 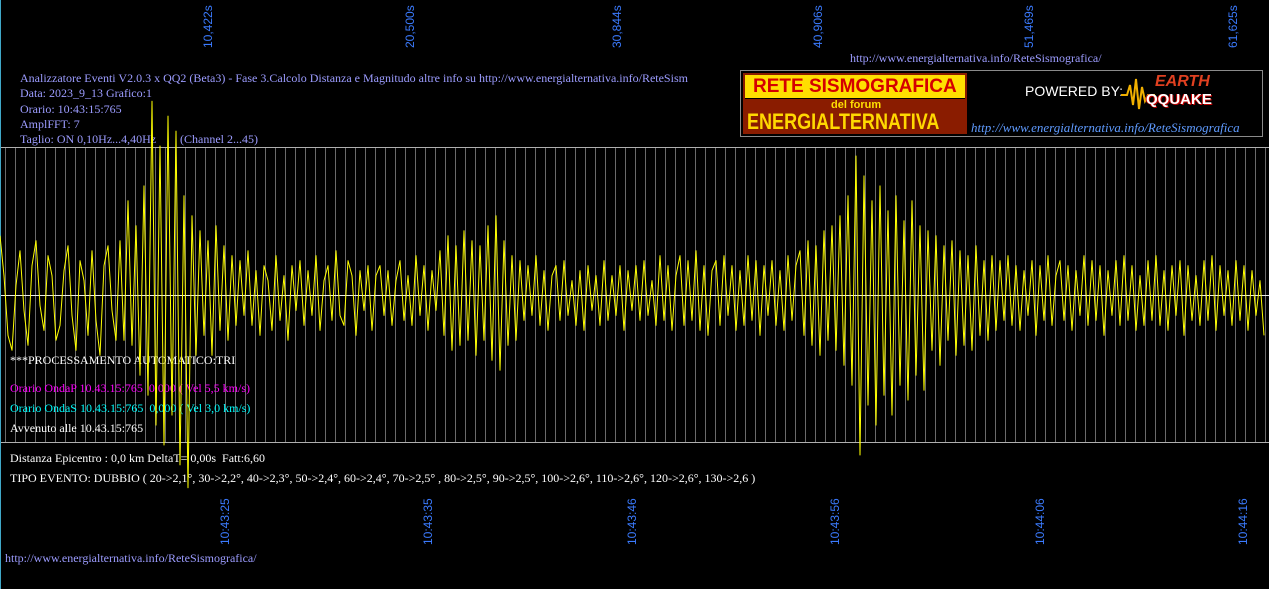 I want to click on logo-title-bar: RETE SISMOGRAFICA, so click(x=855, y=87).